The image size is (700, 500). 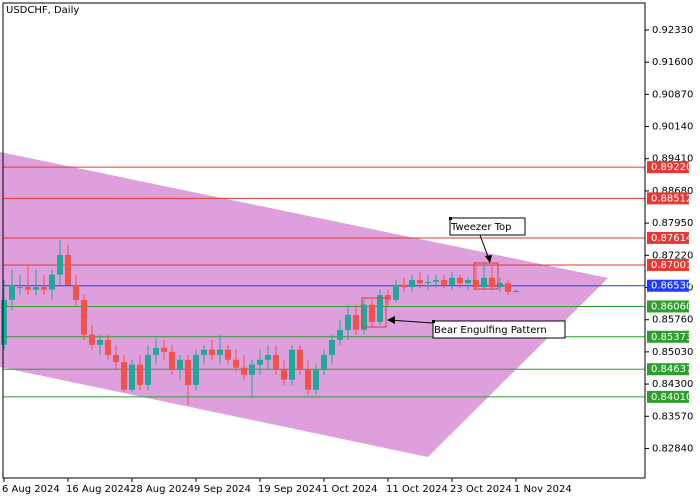 I want to click on y-tick-label: 0.88680, so click(x=672, y=191).